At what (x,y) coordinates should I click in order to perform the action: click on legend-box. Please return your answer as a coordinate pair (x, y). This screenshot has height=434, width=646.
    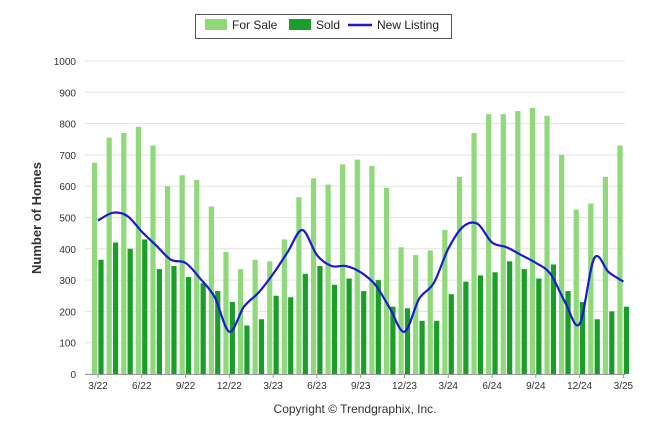
    Looking at the image, I should click on (323, 26).